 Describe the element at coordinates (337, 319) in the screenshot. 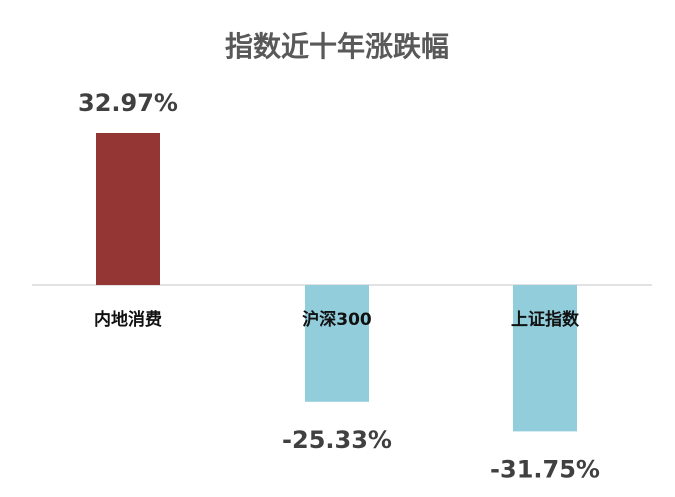

I see `category-label-2: 沪深300` at that location.